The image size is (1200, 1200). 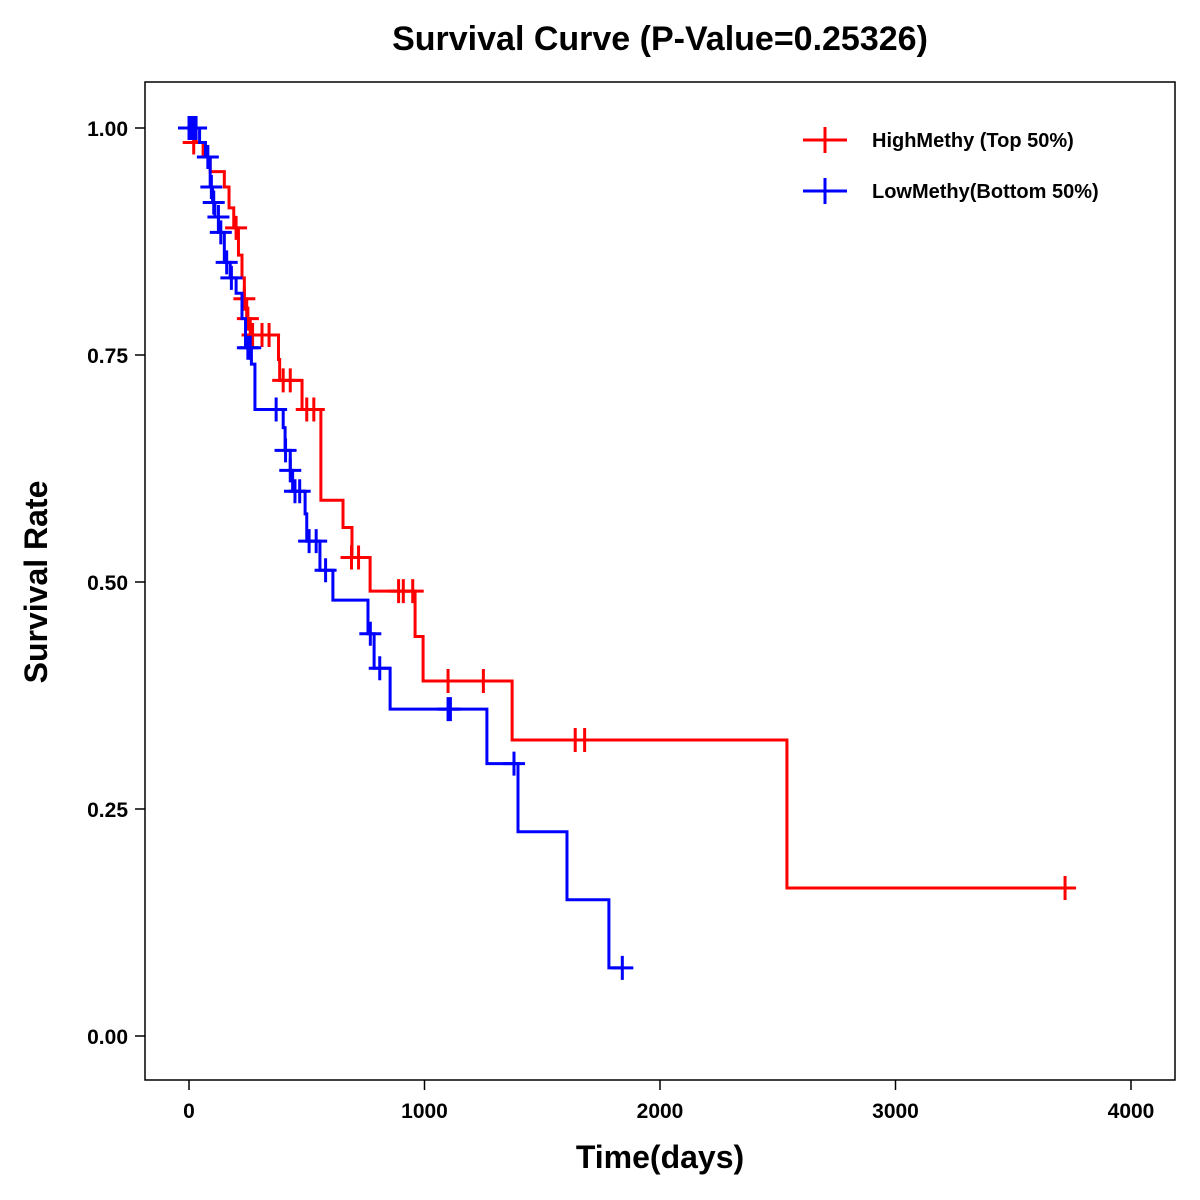 I want to click on x-tick-label: 2000, so click(x=660, y=1111).